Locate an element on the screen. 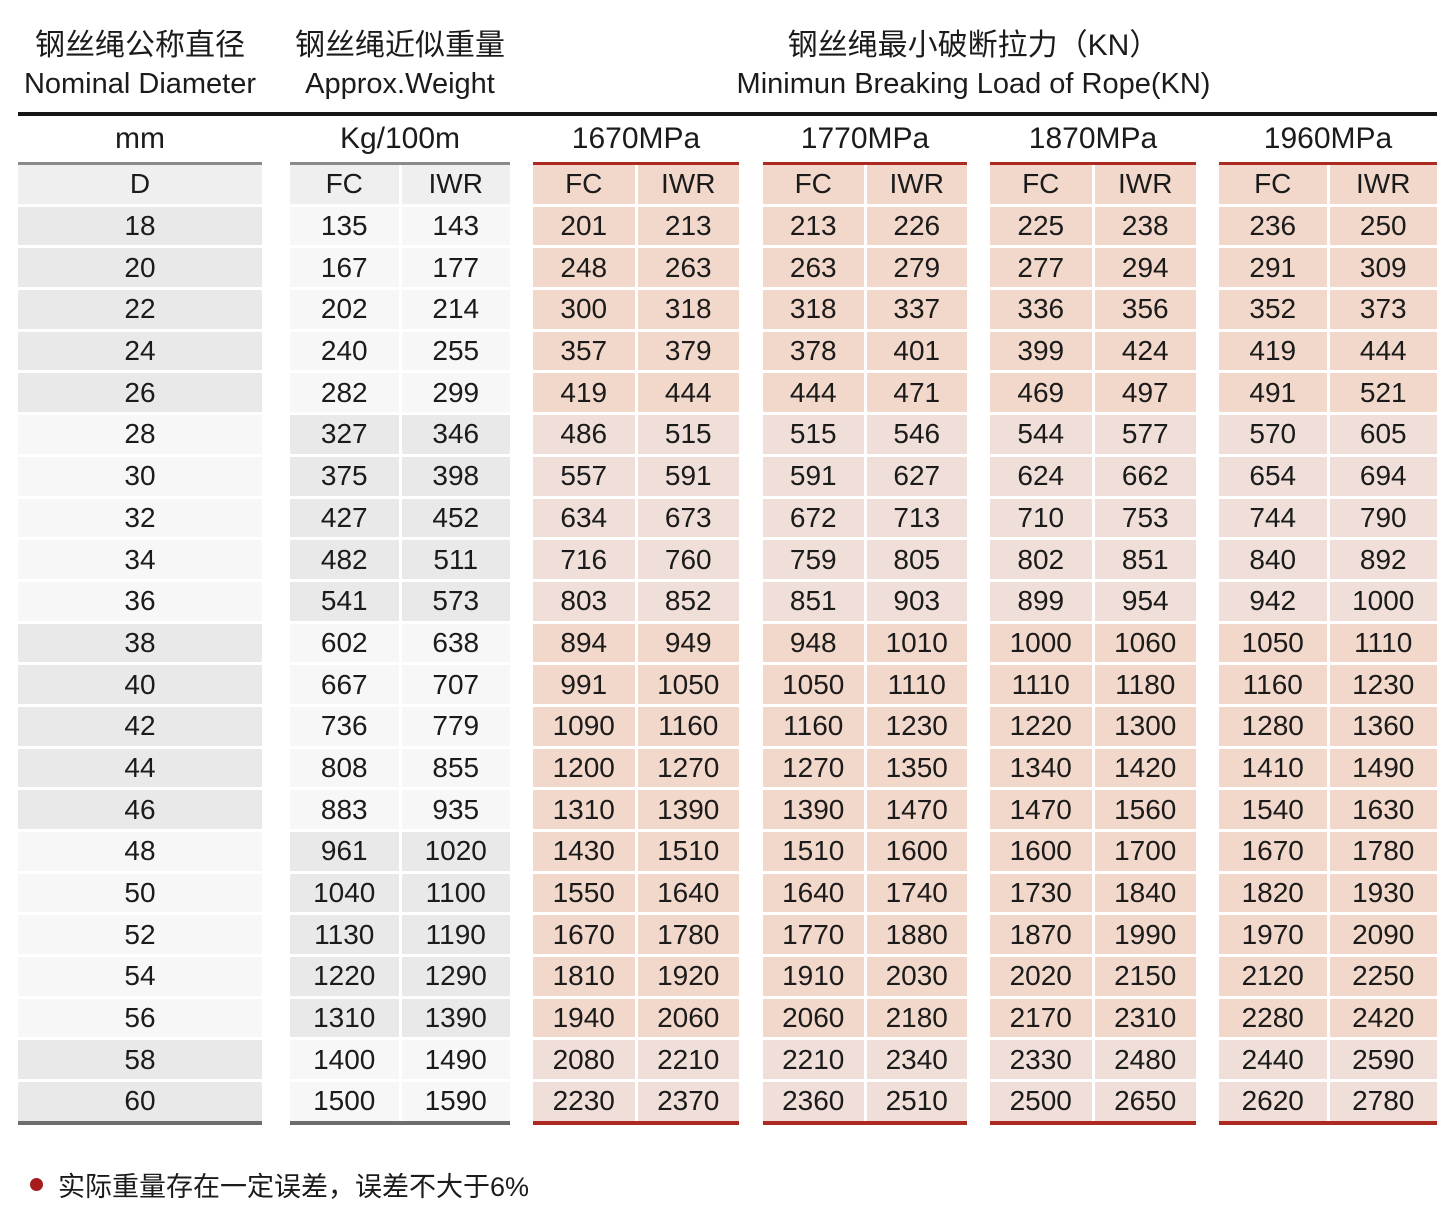 This screenshot has height=1224, width=1456. table-cell: 469 is located at coordinates (1041, 393).